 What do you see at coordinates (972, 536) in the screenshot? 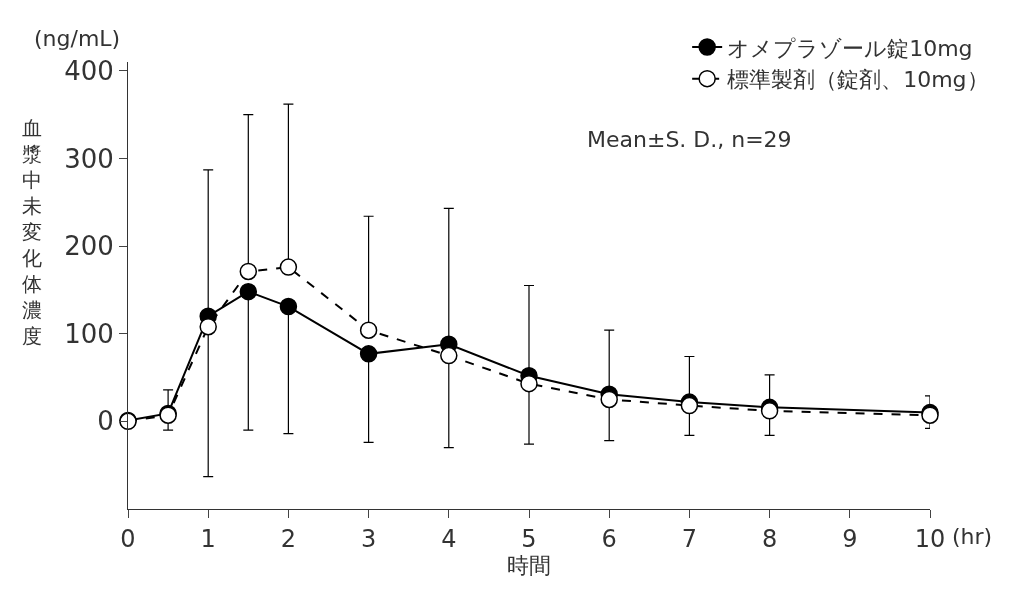
I see `text: (hr)` at bounding box center [972, 536].